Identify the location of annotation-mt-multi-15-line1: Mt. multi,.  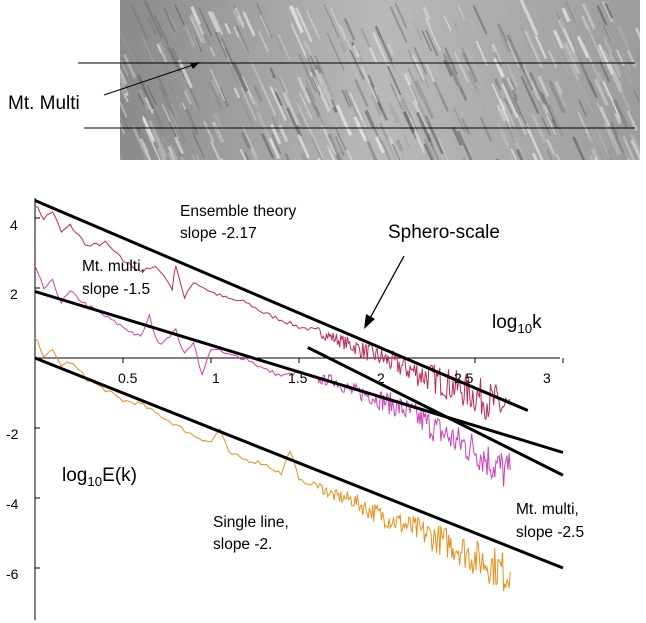
(113, 266).